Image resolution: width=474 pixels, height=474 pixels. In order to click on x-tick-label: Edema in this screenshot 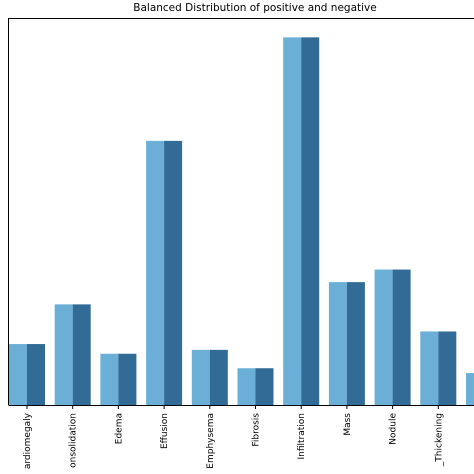, I will do `click(119, 428)`.